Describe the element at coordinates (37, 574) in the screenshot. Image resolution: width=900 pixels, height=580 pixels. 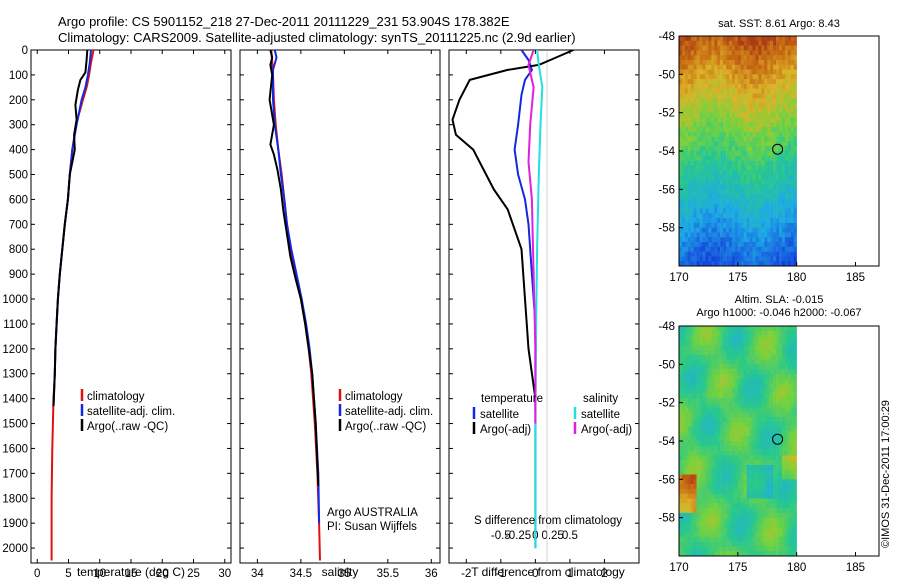
I see `x-tick-label: 0` at that location.